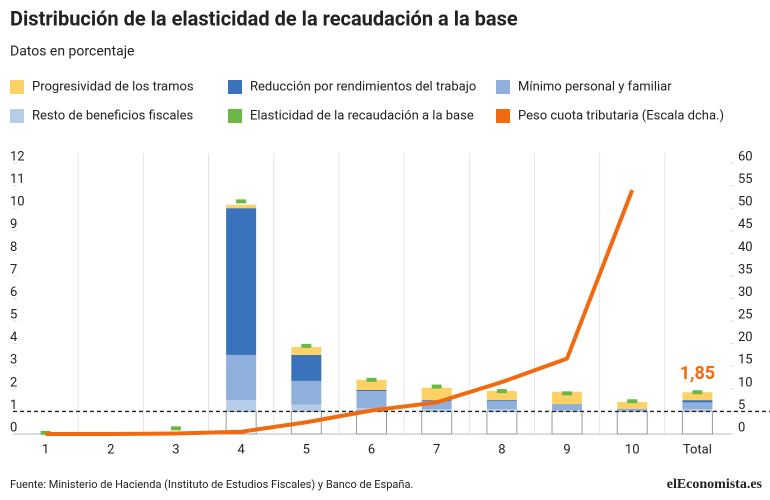 This screenshot has width=770, height=500. I want to click on y-tick-label: 10, so click(17, 202).